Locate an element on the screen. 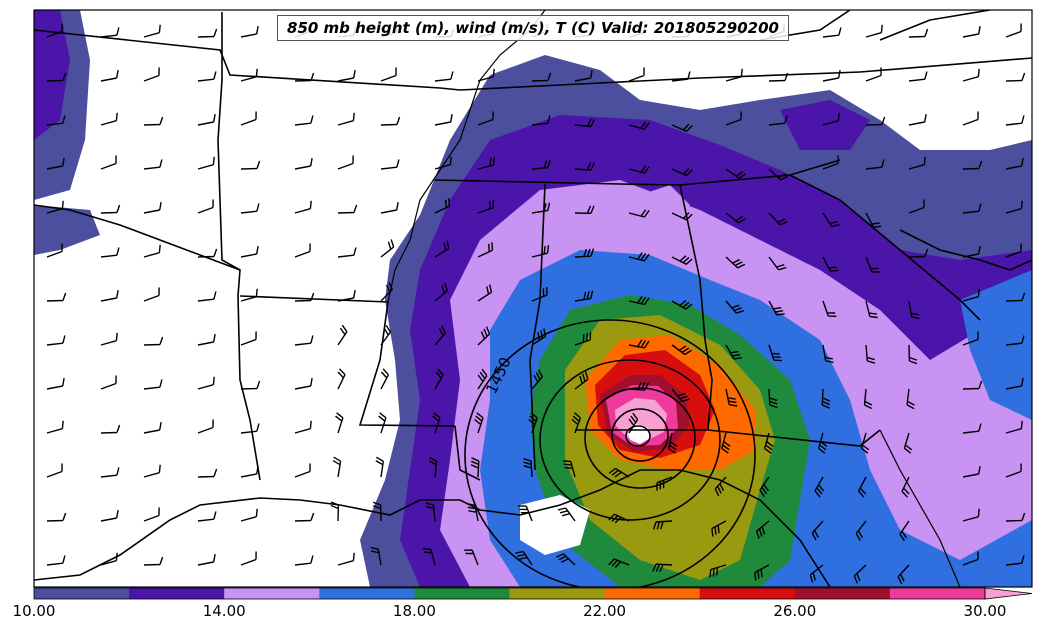 The height and width of the screenshot is (633, 1041). border-ne-wv is located at coordinates (935, 25).